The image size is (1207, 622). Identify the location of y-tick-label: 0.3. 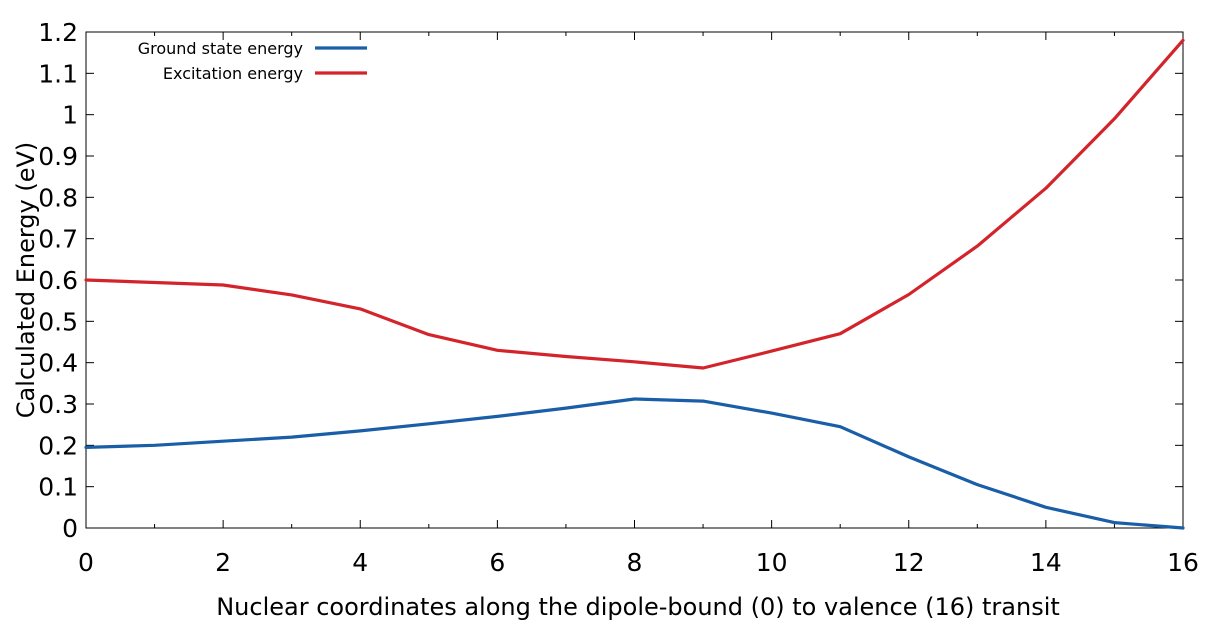
(58, 404).